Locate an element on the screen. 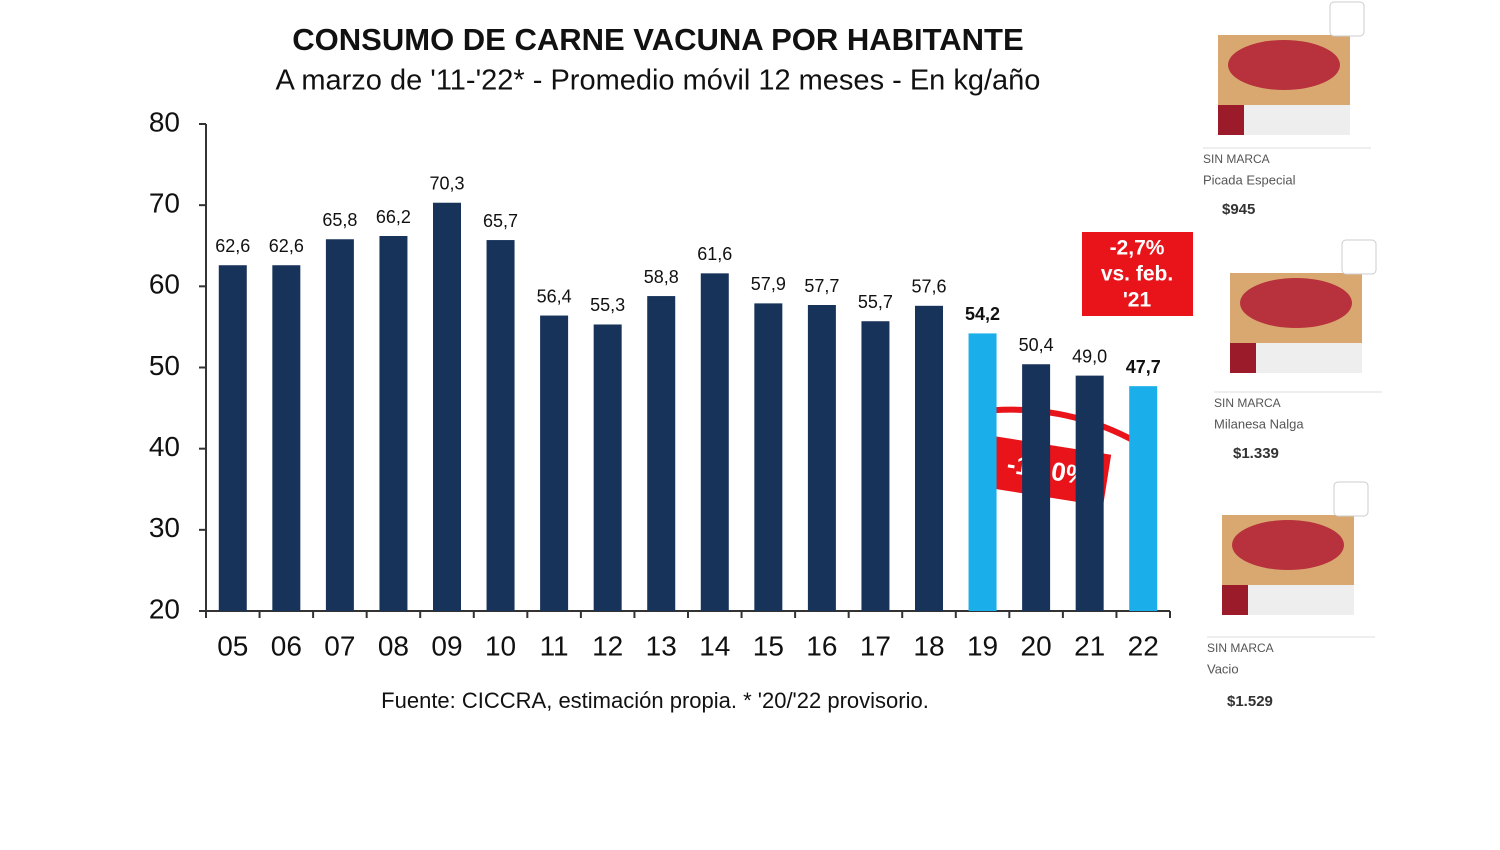 This screenshot has width=1500, height=850. product-name: Picada Especial is located at coordinates (1249, 179).